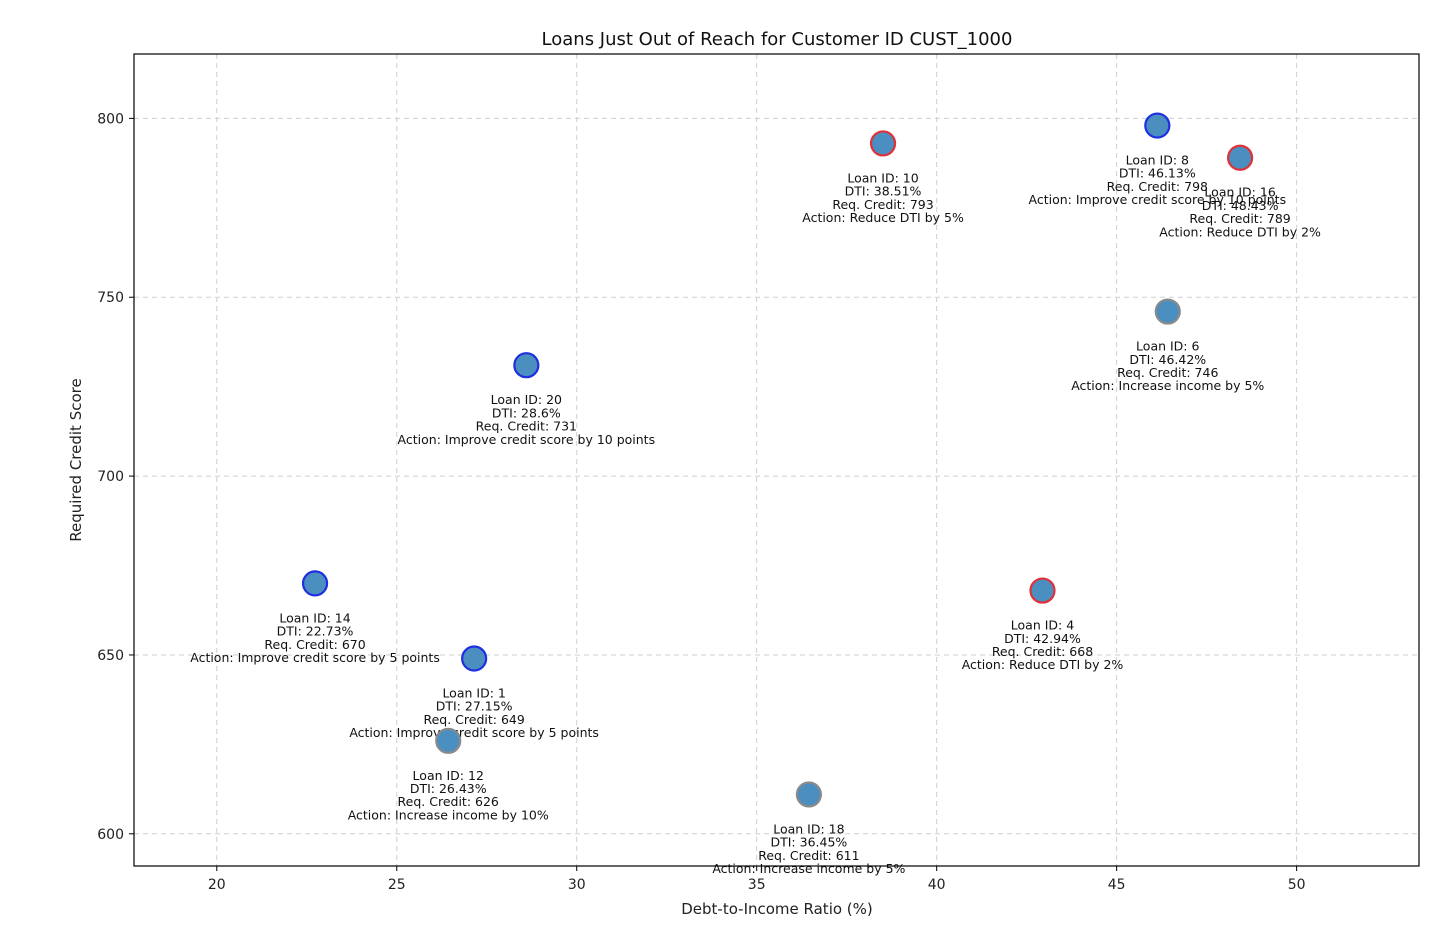 This screenshot has width=1455, height=937. What do you see at coordinates (110, 835) in the screenshot?
I see `y-tick-label: 600` at bounding box center [110, 835].